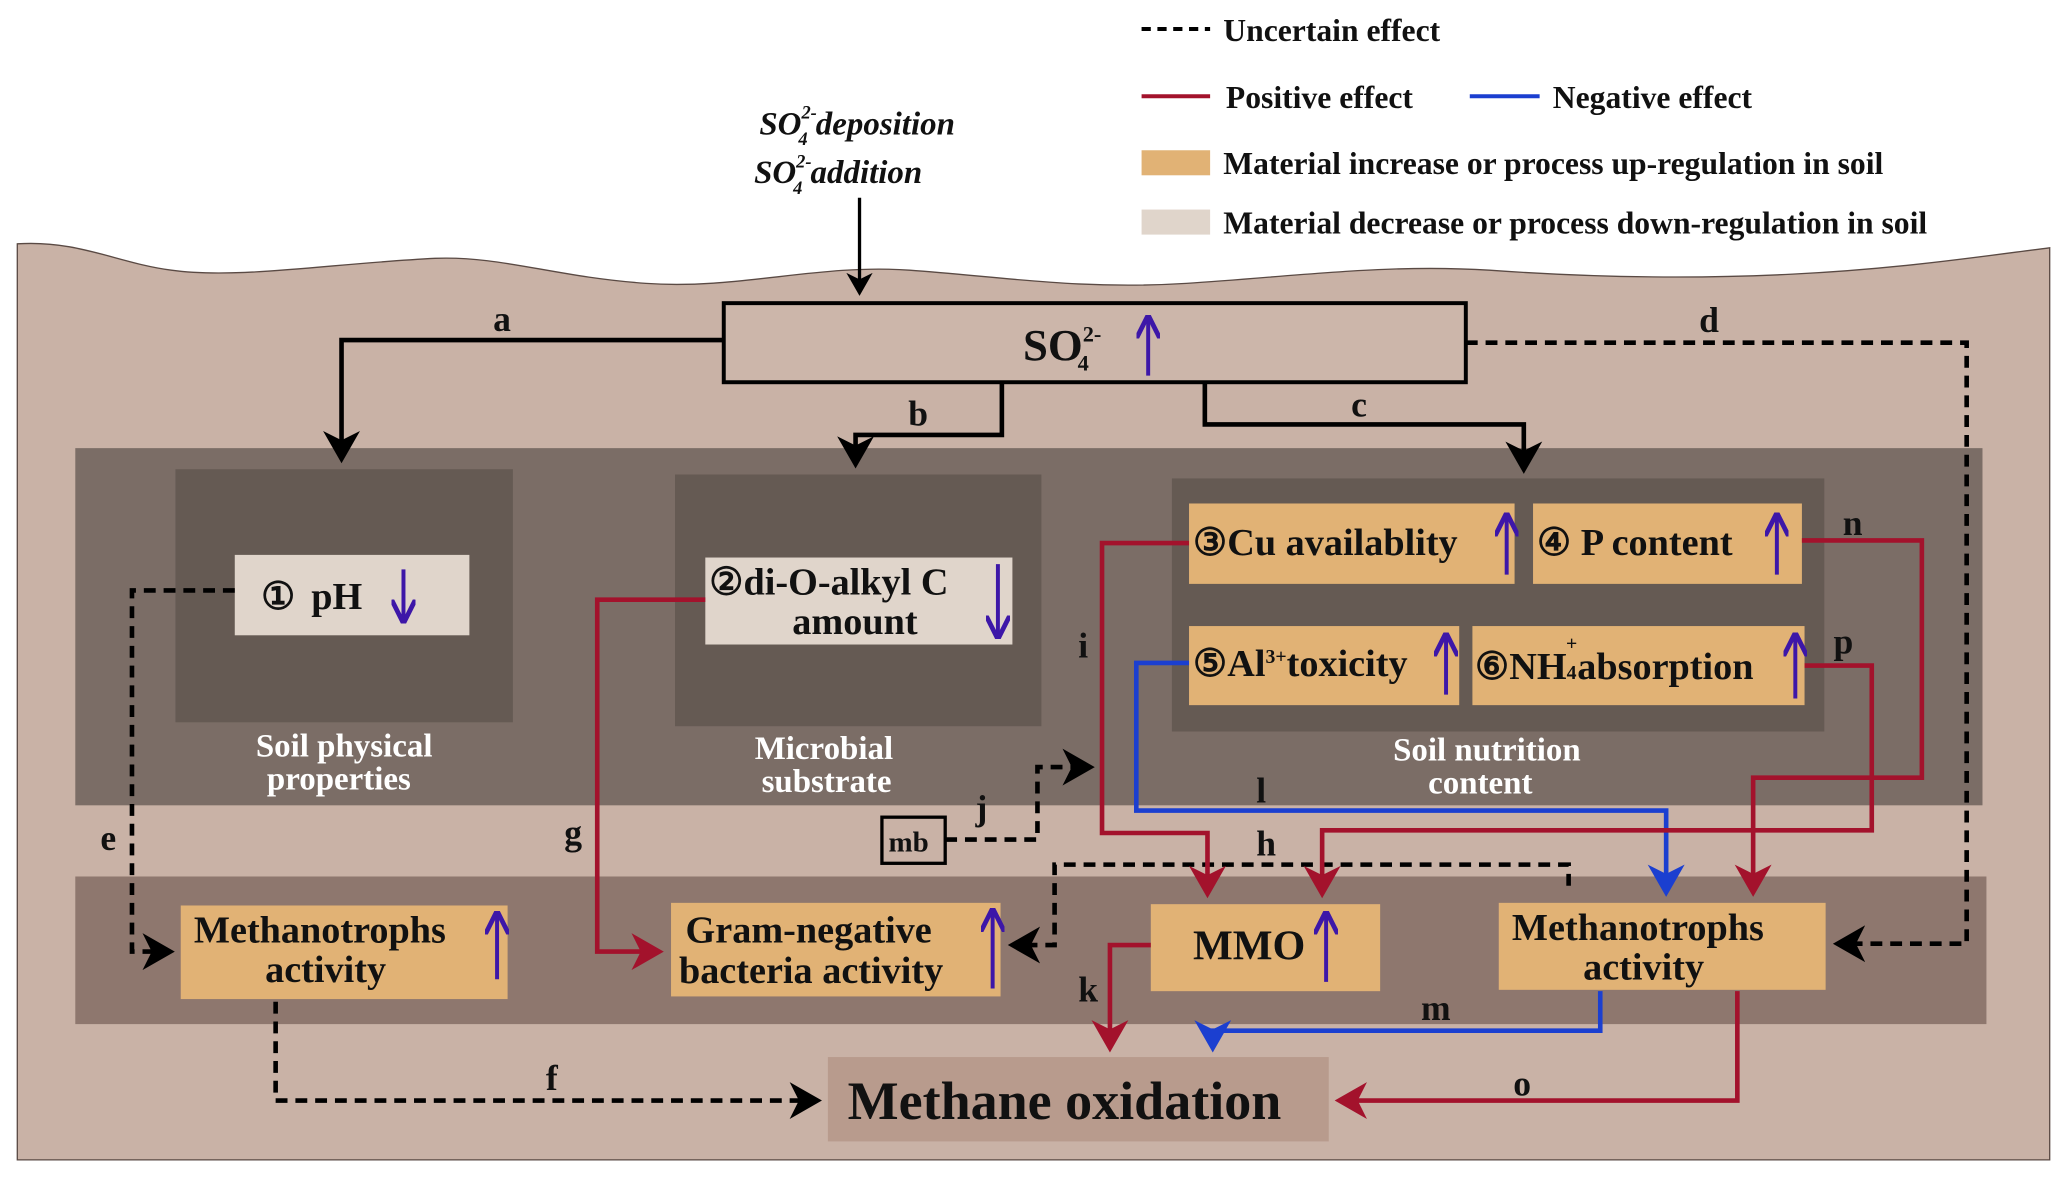 This screenshot has width=2067, height=1177. I want to click on legend-negative: Negative effect, so click(1653, 97).